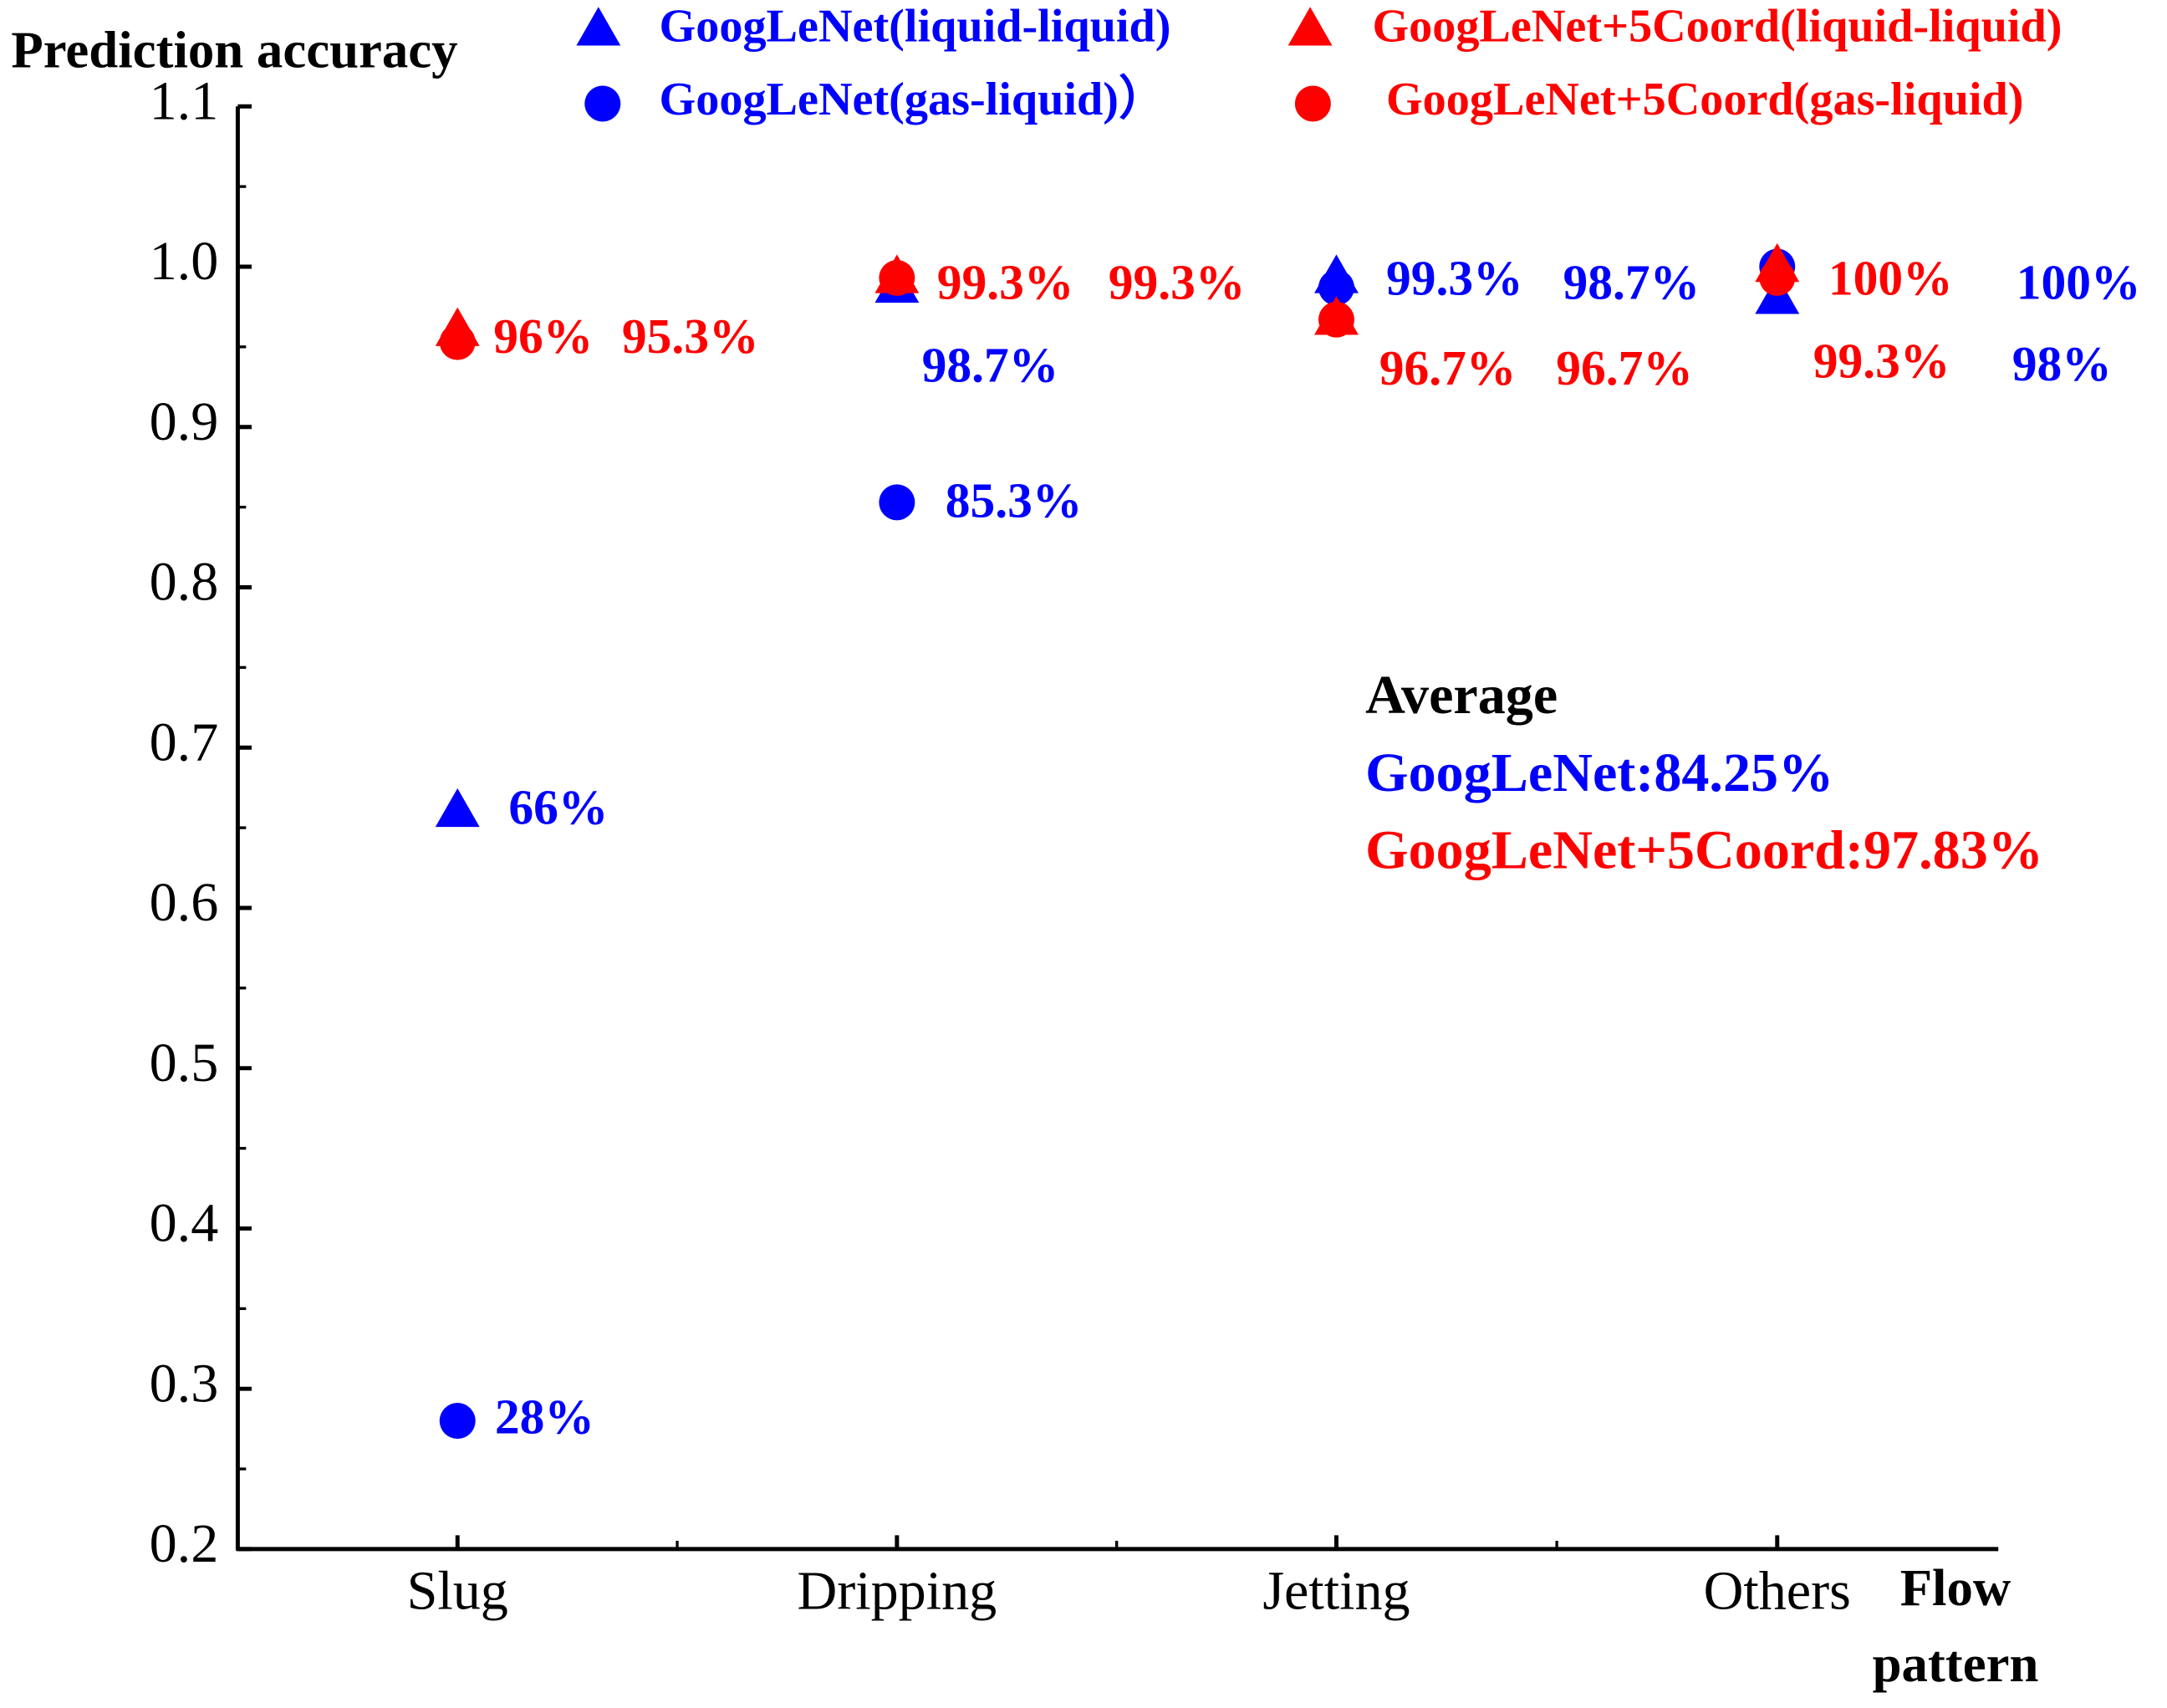 The width and height of the screenshot is (2167, 1708). I want to click on annotation: GoogLeNet:84.25%, so click(1599, 772).